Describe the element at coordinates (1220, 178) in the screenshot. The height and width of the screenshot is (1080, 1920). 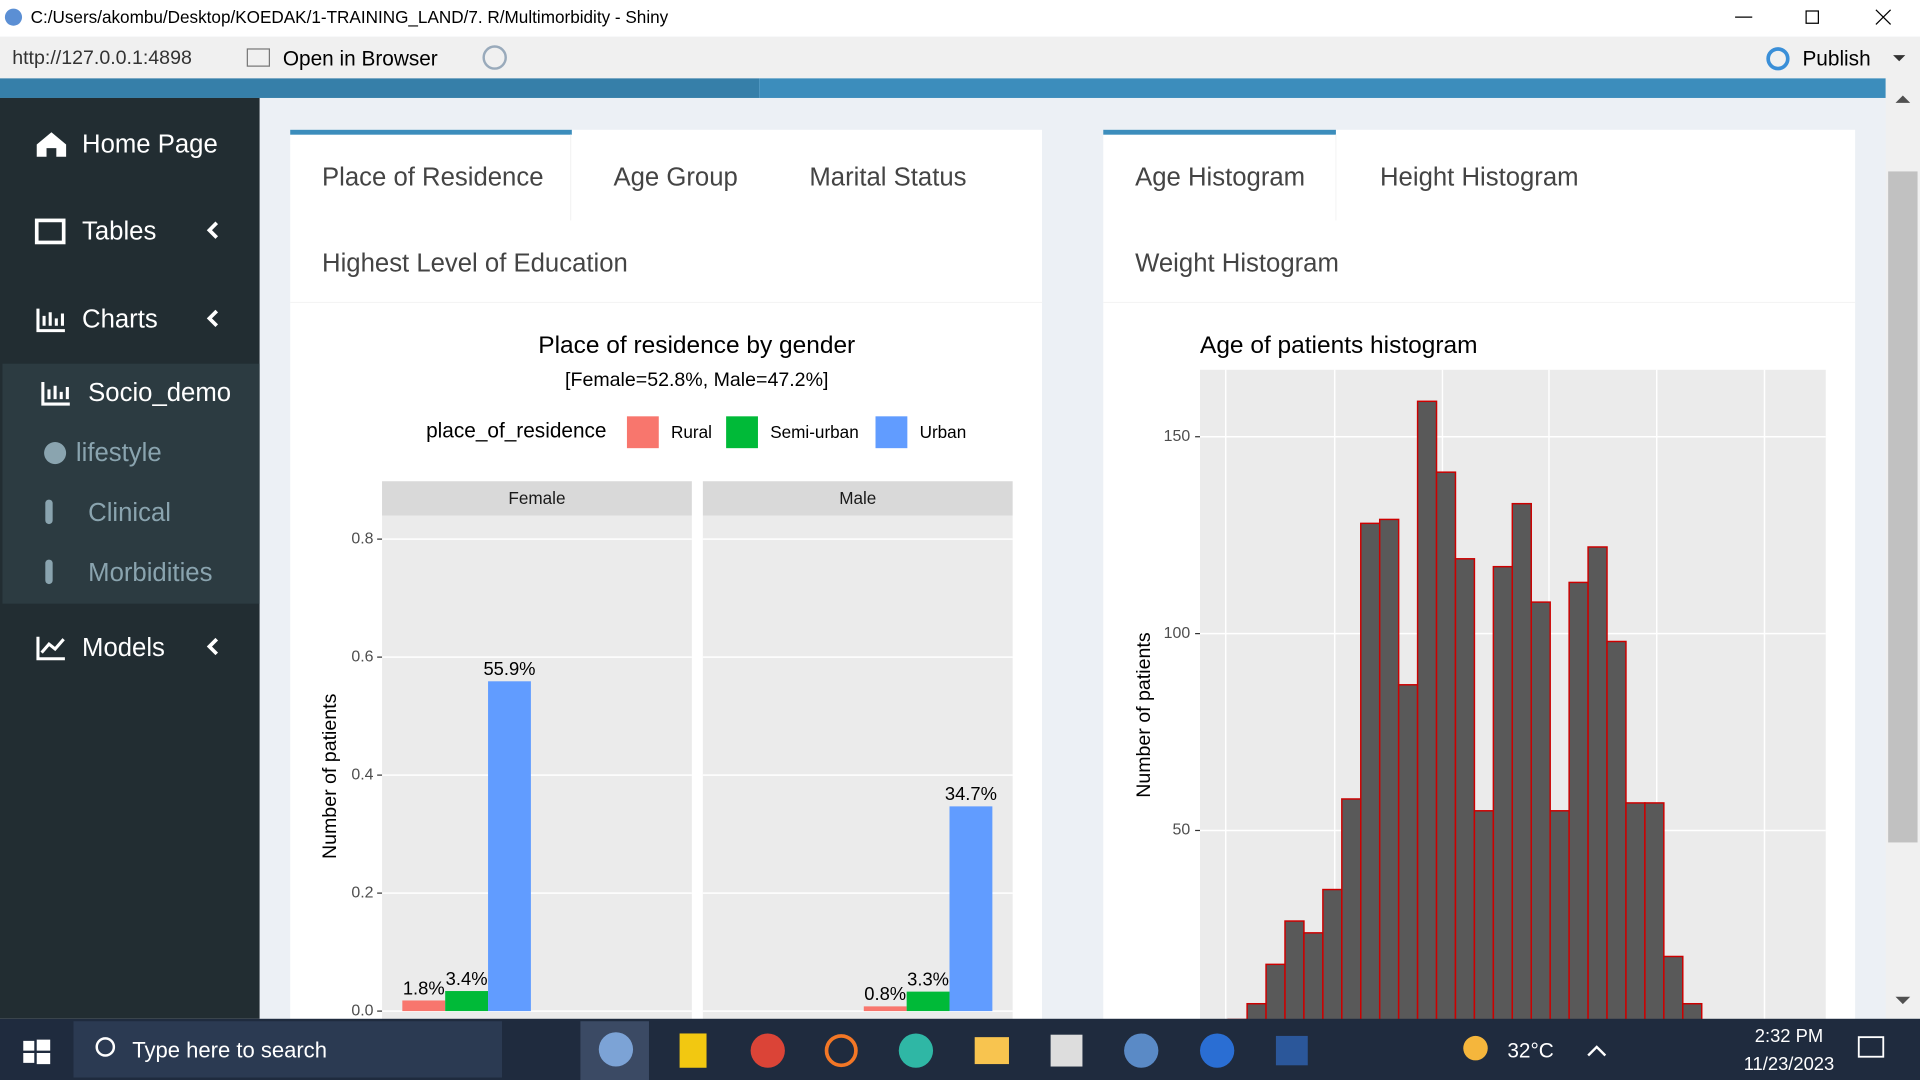
I see `tab: Age Histogram` at that location.